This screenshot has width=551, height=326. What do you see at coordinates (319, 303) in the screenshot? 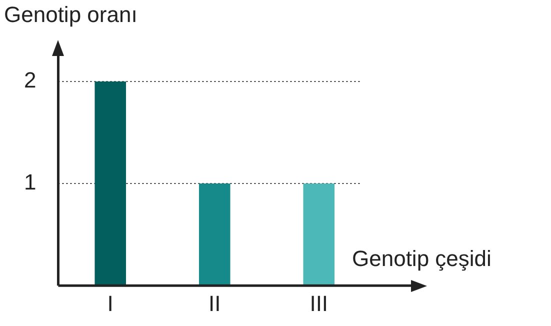
I see `x-tick-label: III` at bounding box center [319, 303].